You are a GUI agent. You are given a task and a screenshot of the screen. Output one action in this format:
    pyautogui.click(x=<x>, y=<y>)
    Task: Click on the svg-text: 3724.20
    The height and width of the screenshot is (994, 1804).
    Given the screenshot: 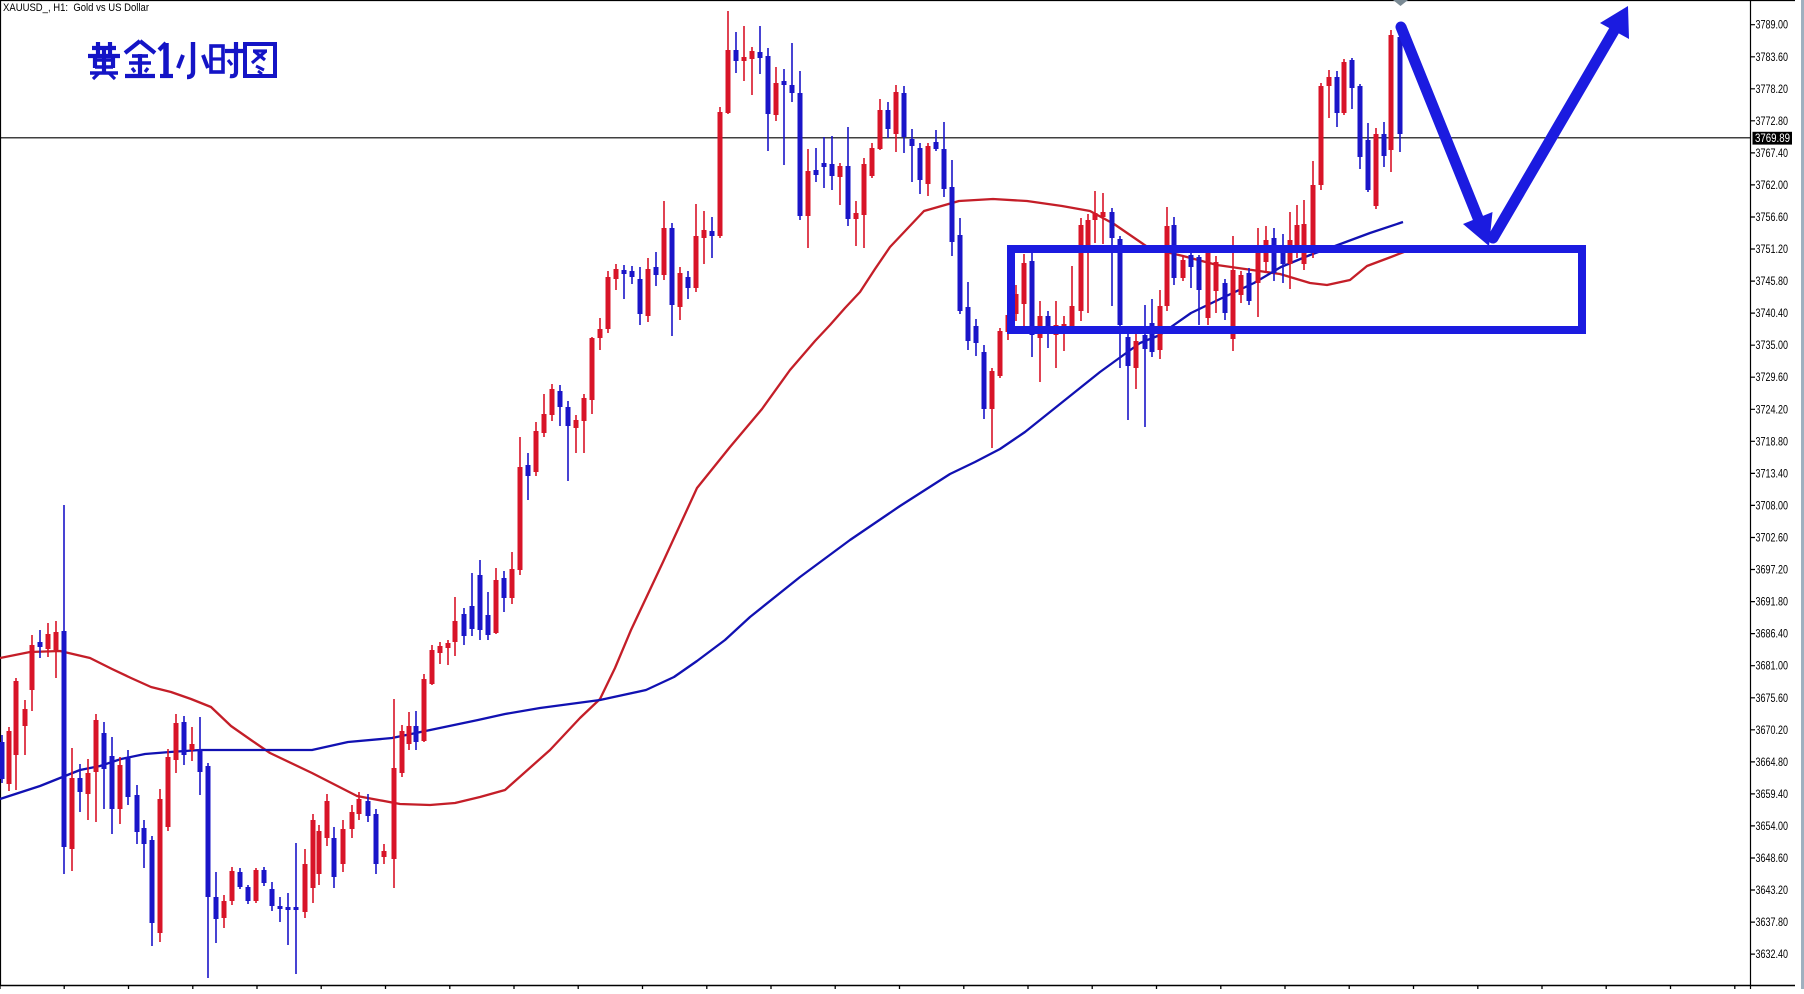 What is the action you would take?
    pyautogui.click(x=1772, y=410)
    